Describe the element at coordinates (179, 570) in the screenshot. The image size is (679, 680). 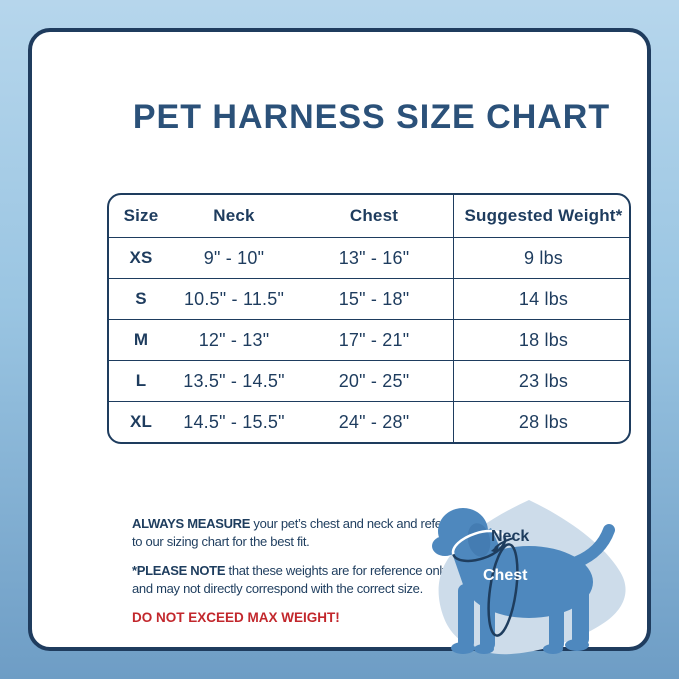
I see `note-lead: *PLEASE NOTE` at that location.